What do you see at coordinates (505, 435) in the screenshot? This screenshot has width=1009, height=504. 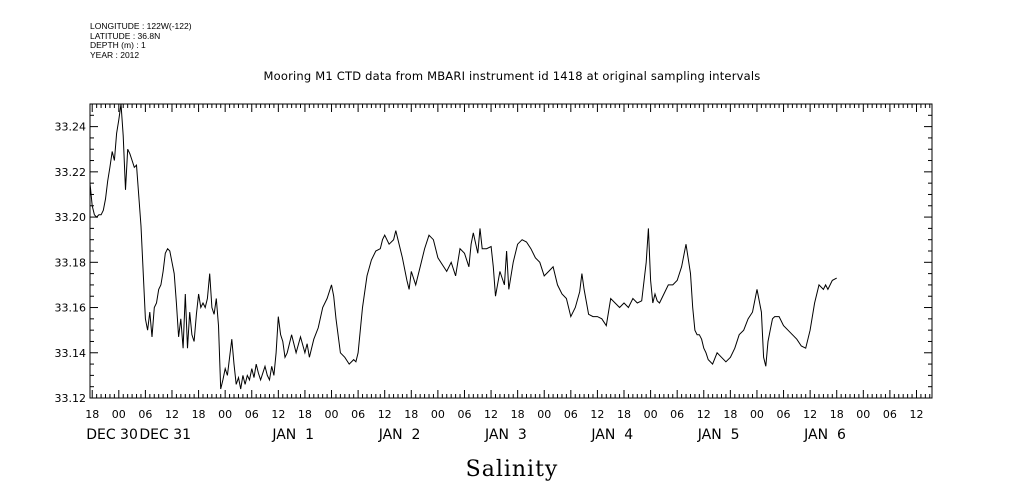 I see `x-day-label: JAN 3` at bounding box center [505, 435].